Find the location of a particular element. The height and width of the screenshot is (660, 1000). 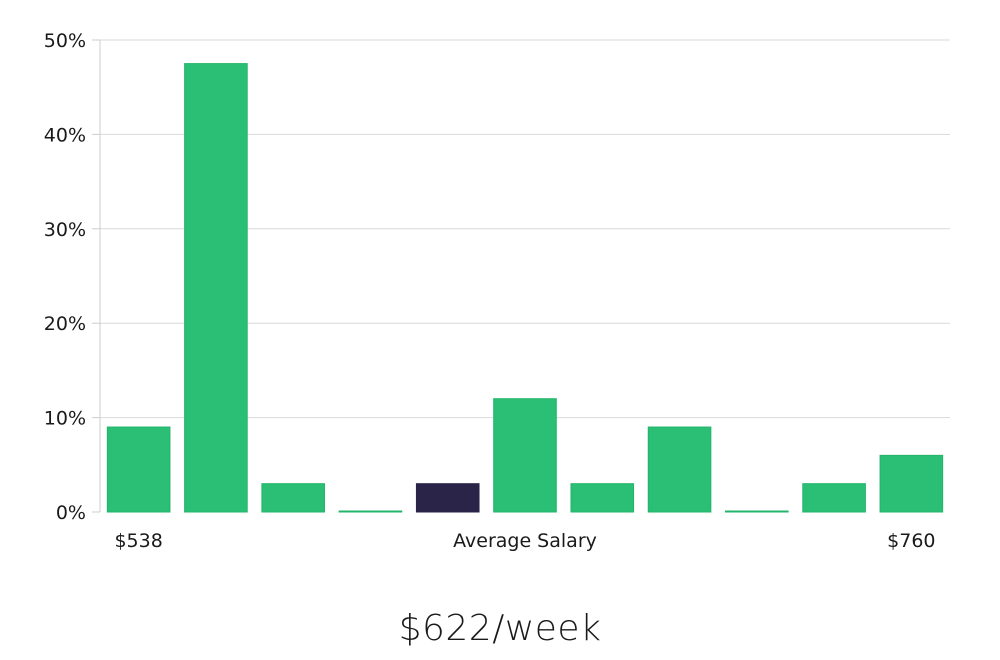

y-tick-label: 10% is located at coordinates (65, 419).